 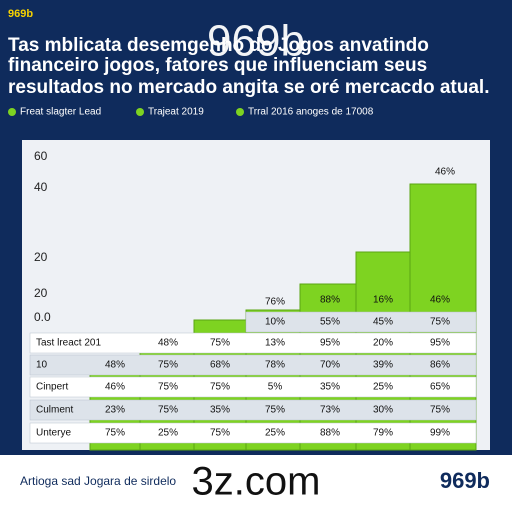 What do you see at coordinates (330, 410) in the screenshot?
I see `cell: 73%` at bounding box center [330, 410].